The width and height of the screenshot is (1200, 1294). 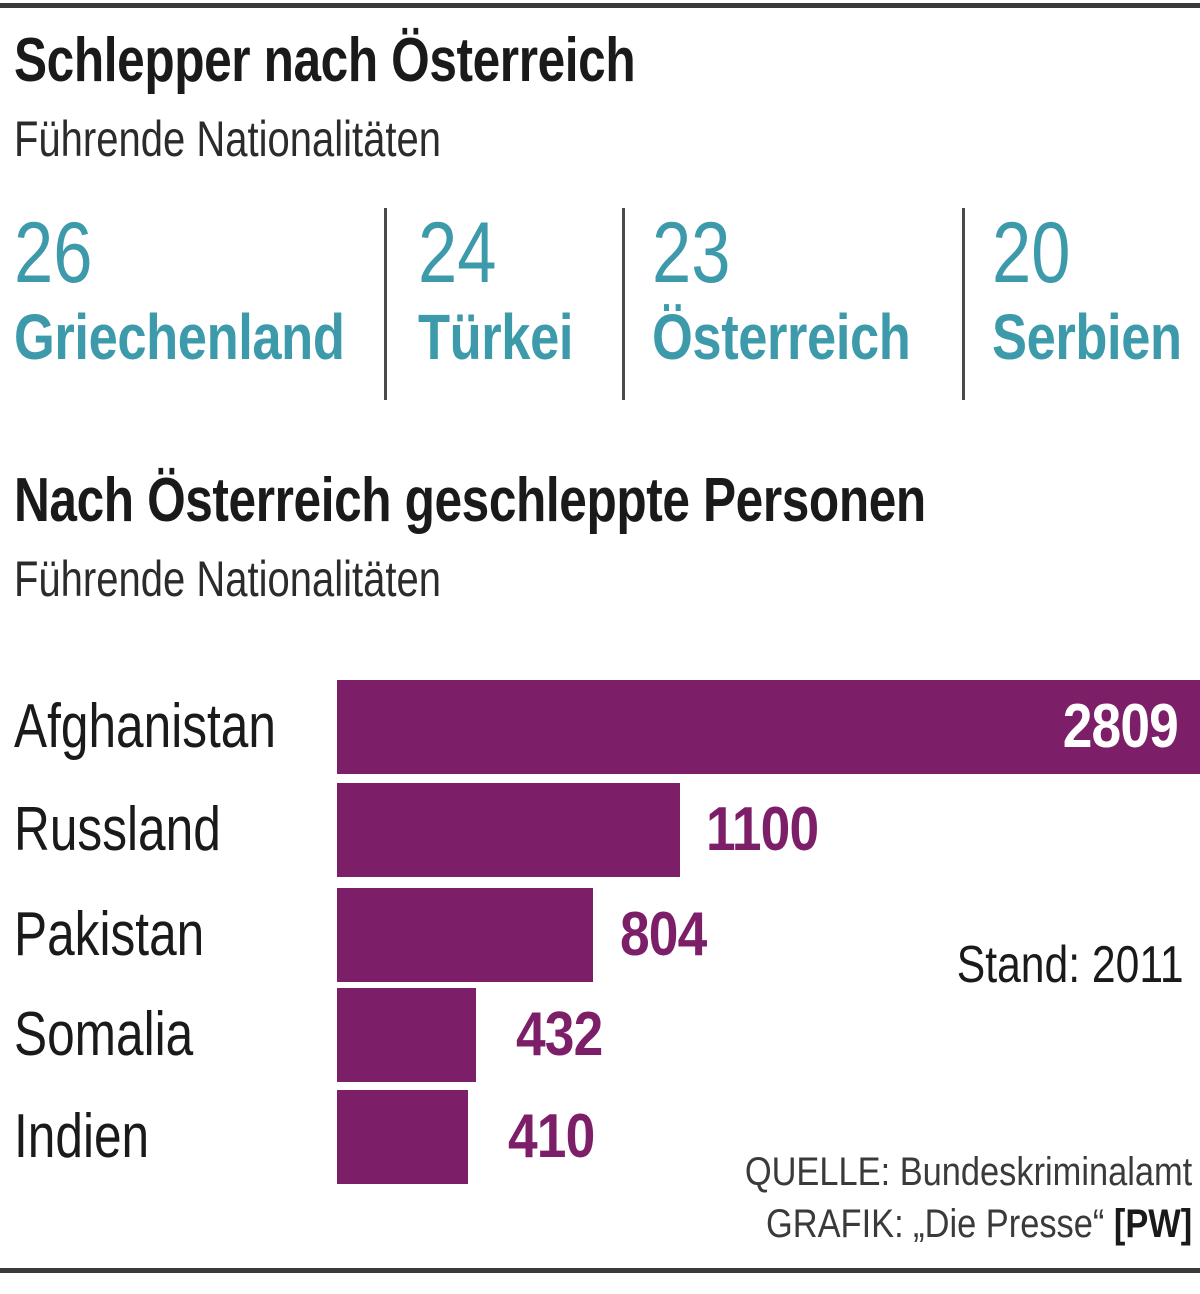 I want to click on stat-label: Türkei, so click(x=496, y=337).